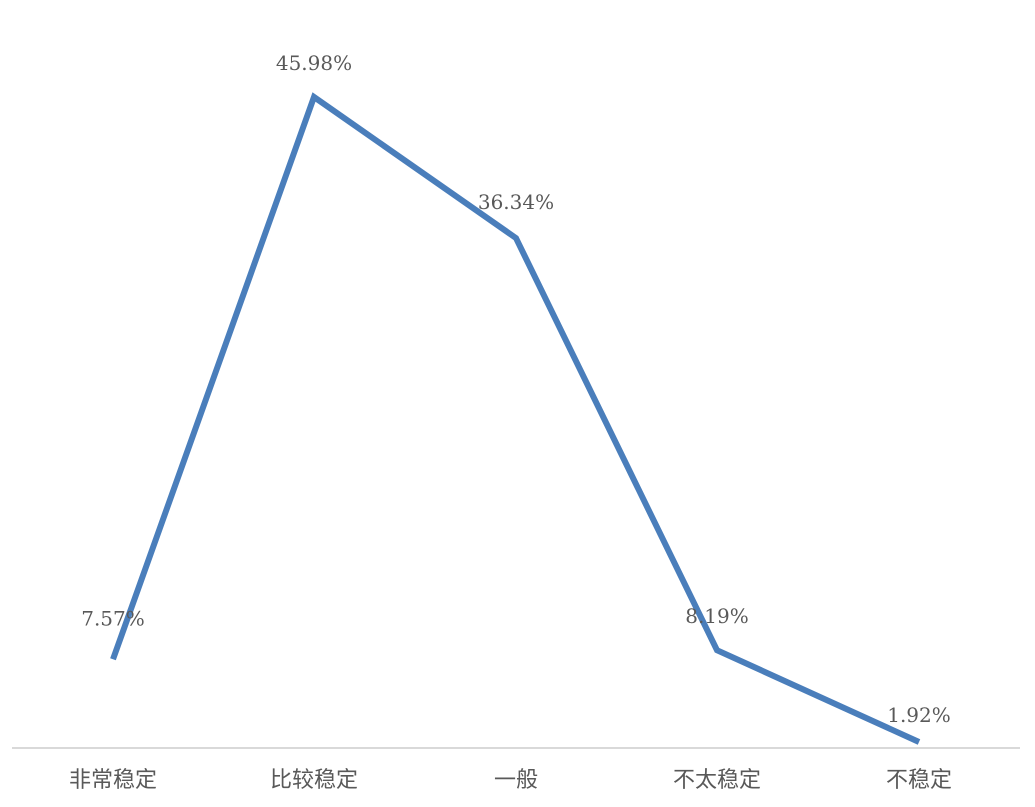 The width and height of the screenshot is (1035, 807). Describe the element at coordinates (113, 780) in the screenshot. I see `x-tick-very-stable: 非常稳定` at that location.